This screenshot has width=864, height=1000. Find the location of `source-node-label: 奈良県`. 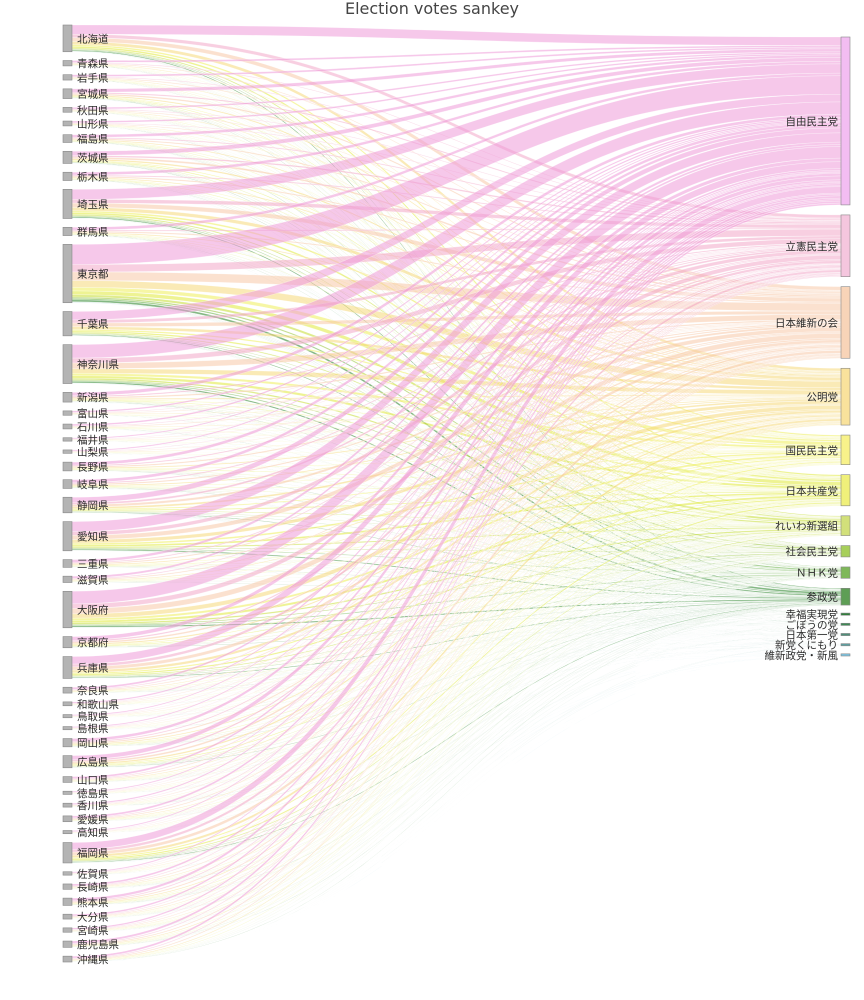

source-node-label: 奈良県 is located at coordinates (93, 690).